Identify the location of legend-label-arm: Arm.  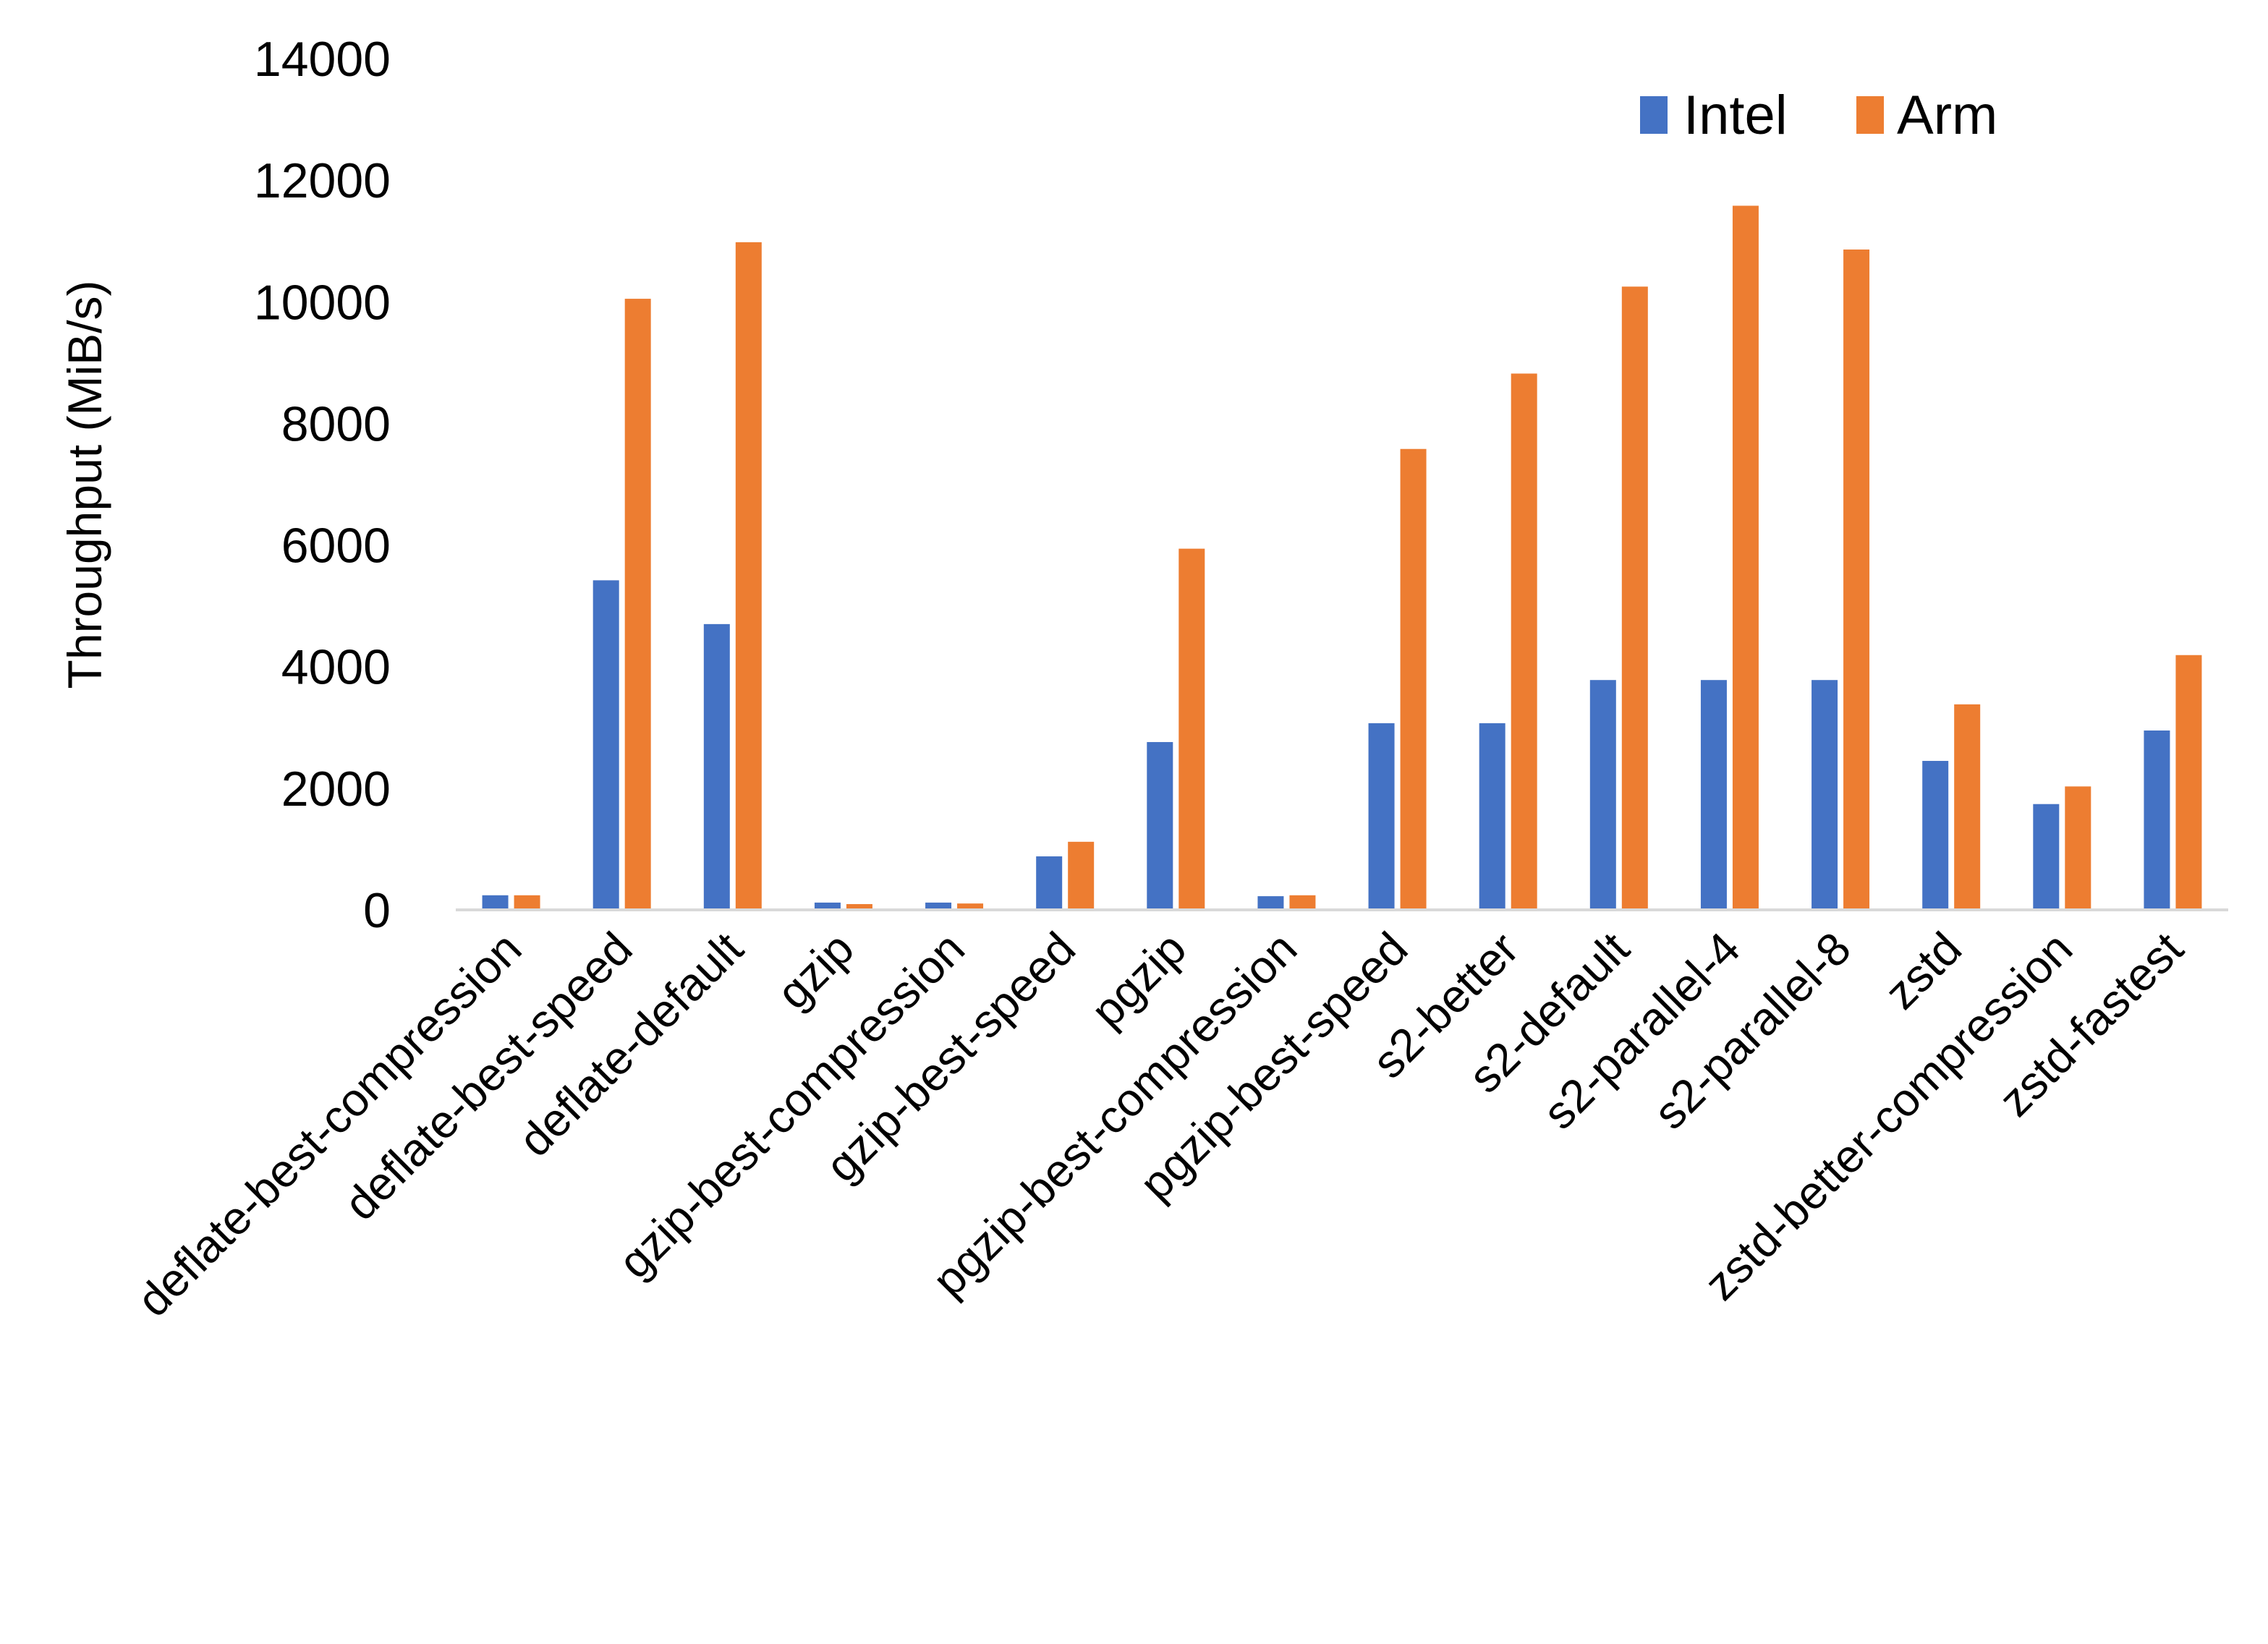
(1947, 115).